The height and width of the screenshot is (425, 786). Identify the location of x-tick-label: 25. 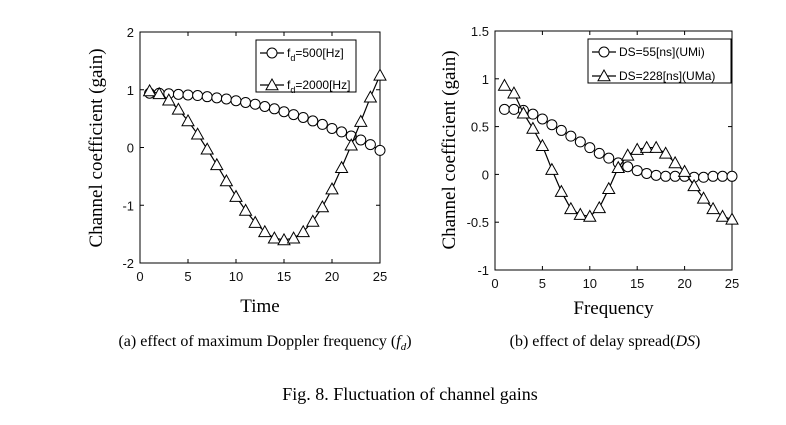
(732, 283).